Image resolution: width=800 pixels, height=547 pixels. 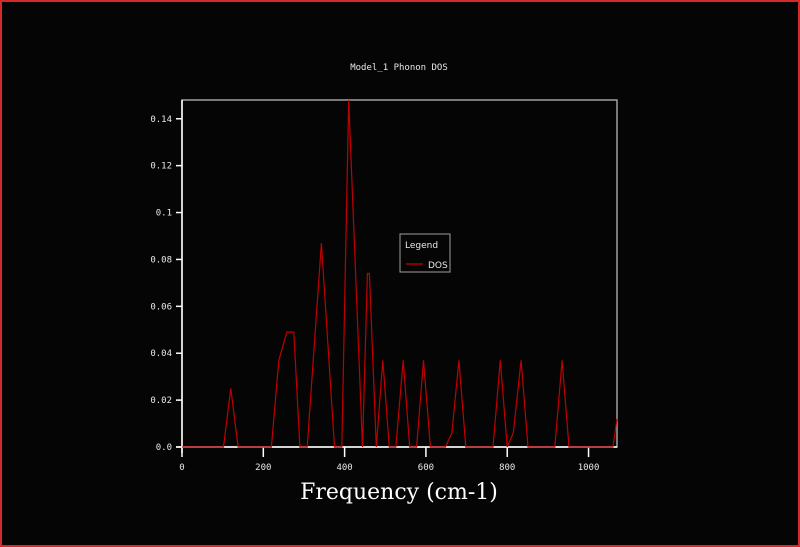 I want to click on x-tick-label: 400, so click(x=344, y=468).